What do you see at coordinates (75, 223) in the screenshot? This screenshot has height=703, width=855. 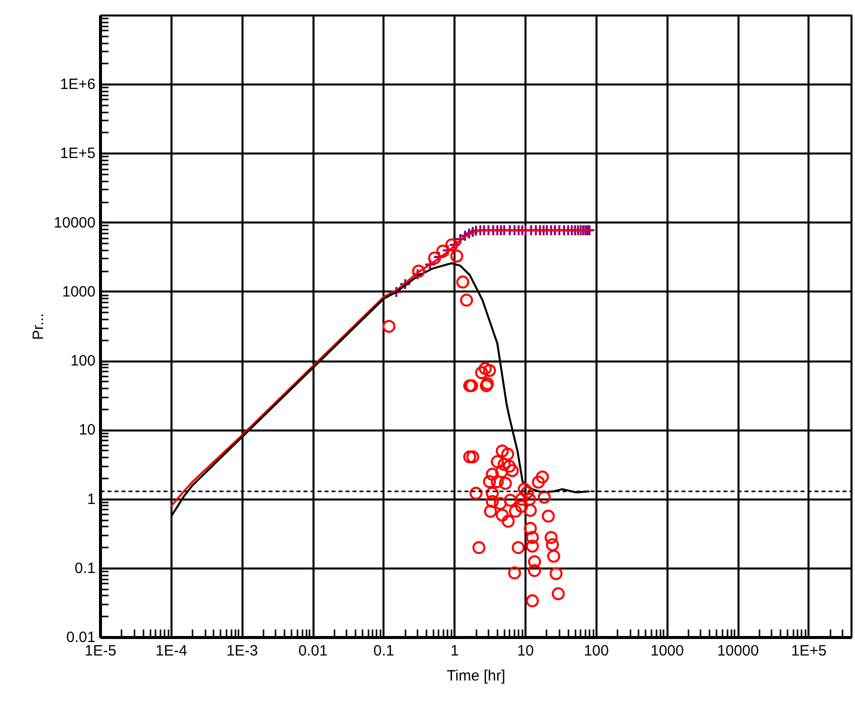 I see `y-tick-label: 10000` at bounding box center [75, 223].